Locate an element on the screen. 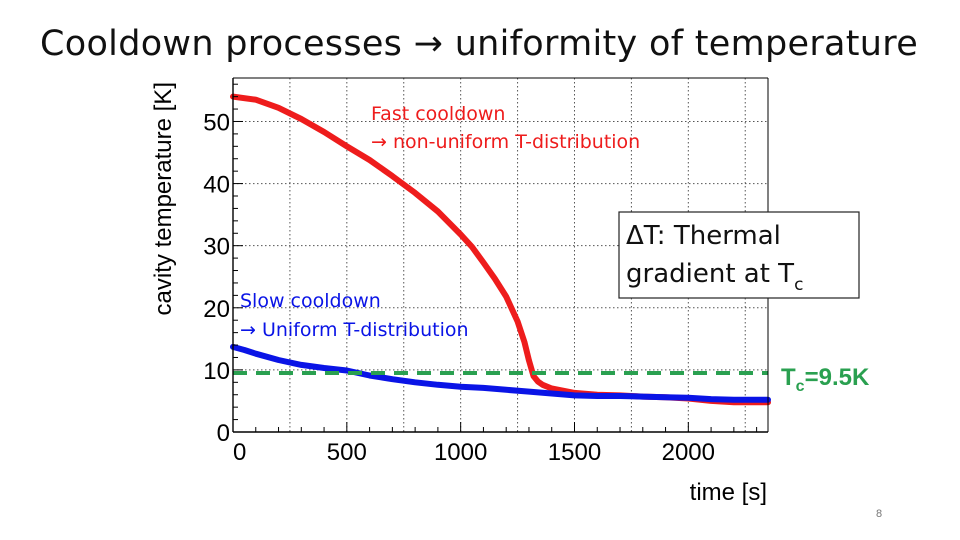  thermal-gradient-line2-main: gradient at T is located at coordinates (710, 274).